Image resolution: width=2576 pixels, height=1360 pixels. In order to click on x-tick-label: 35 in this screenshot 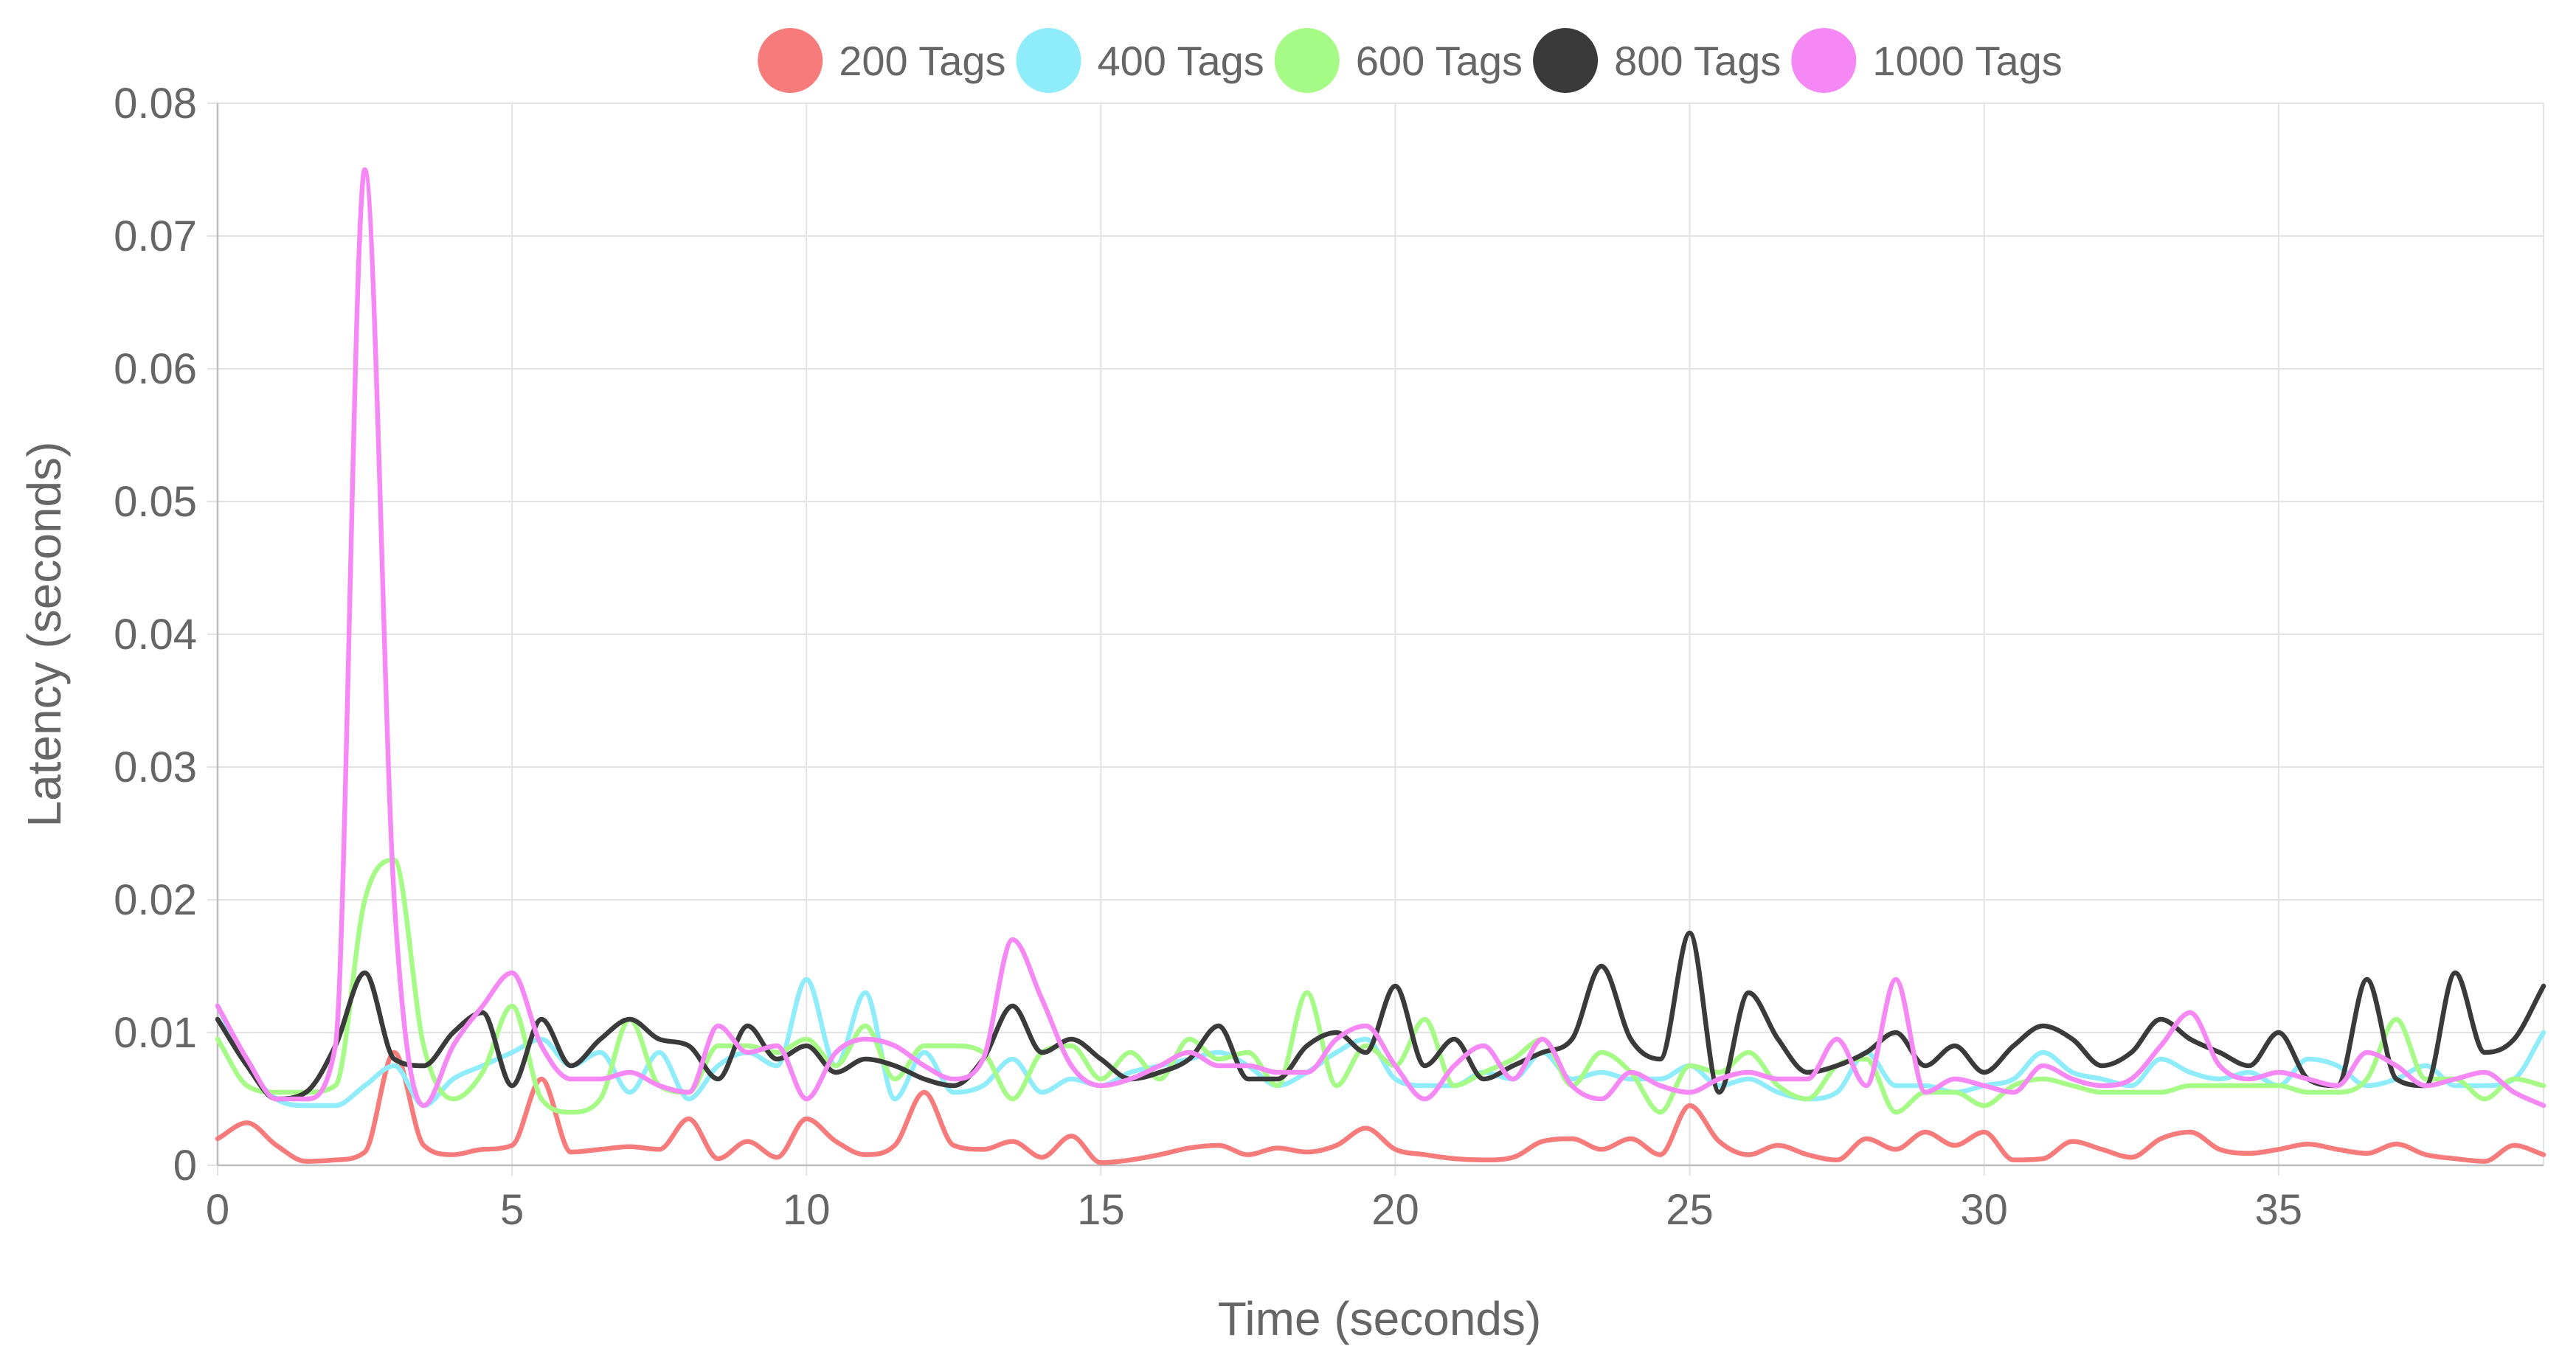, I will do `click(2279, 1210)`.